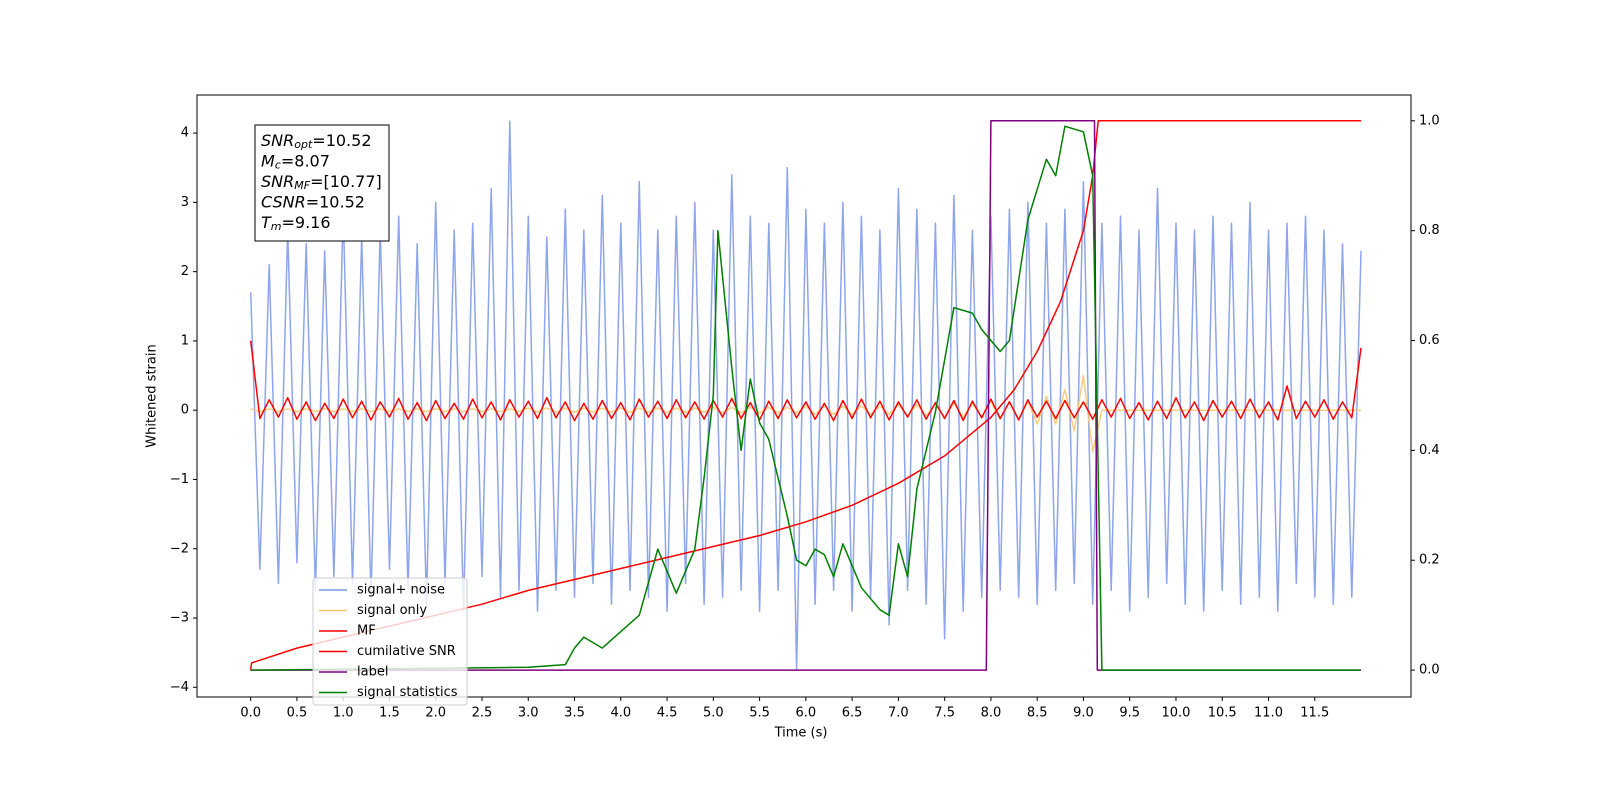 Image resolution: width=1600 pixels, height=804 pixels. I want to click on legend-label: MF, so click(366, 631).